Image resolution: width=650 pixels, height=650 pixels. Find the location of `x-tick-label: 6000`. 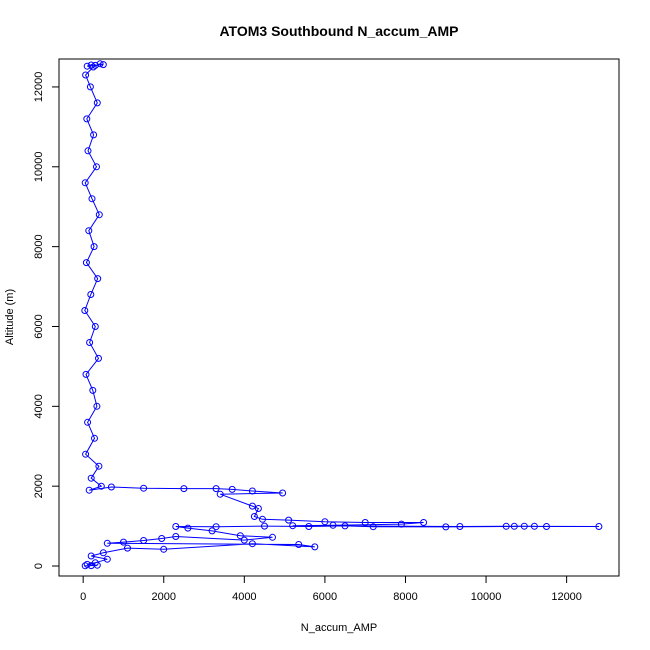

x-tick-label: 6000 is located at coordinates (325, 597).